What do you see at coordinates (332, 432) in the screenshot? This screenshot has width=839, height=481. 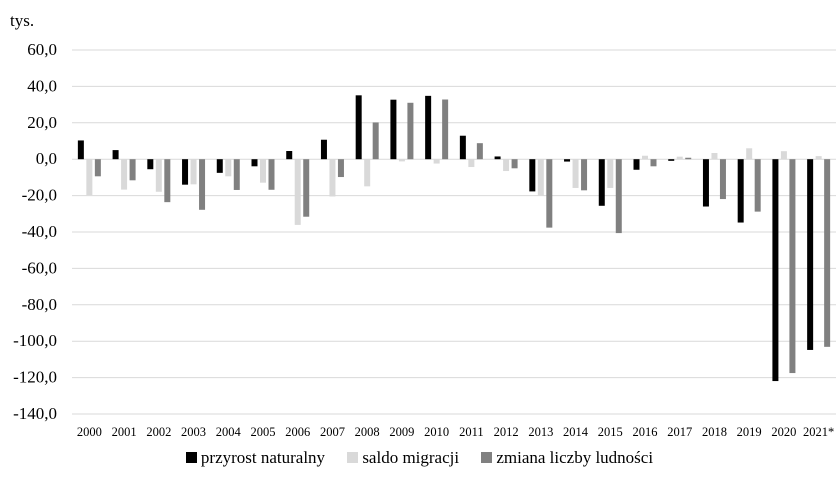 I see `x-tick-label: 2007` at bounding box center [332, 432].